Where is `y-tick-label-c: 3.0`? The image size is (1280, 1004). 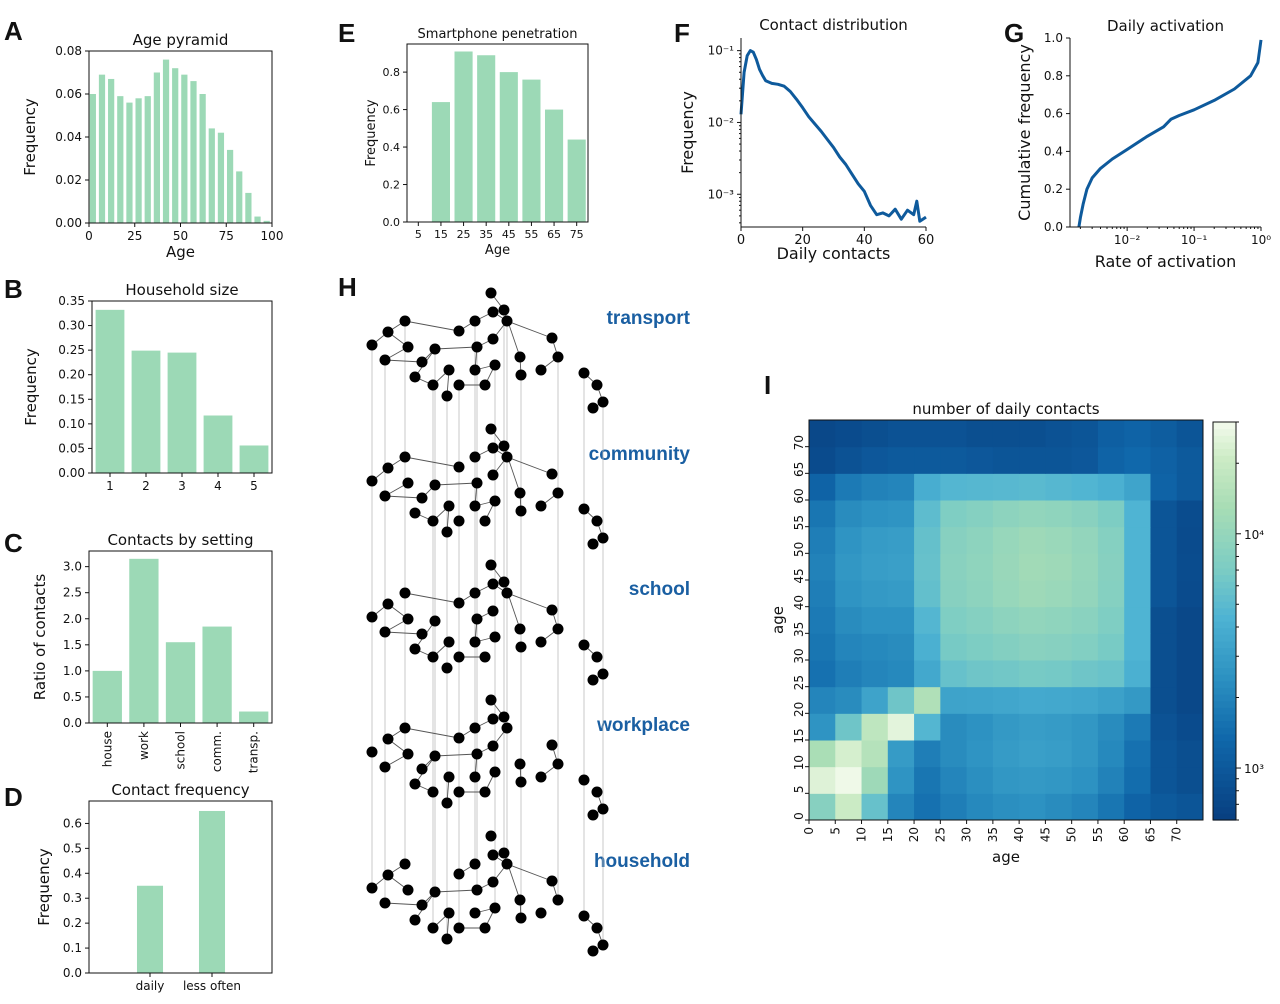
y-tick-label-c: 3.0 is located at coordinates (72, 567).